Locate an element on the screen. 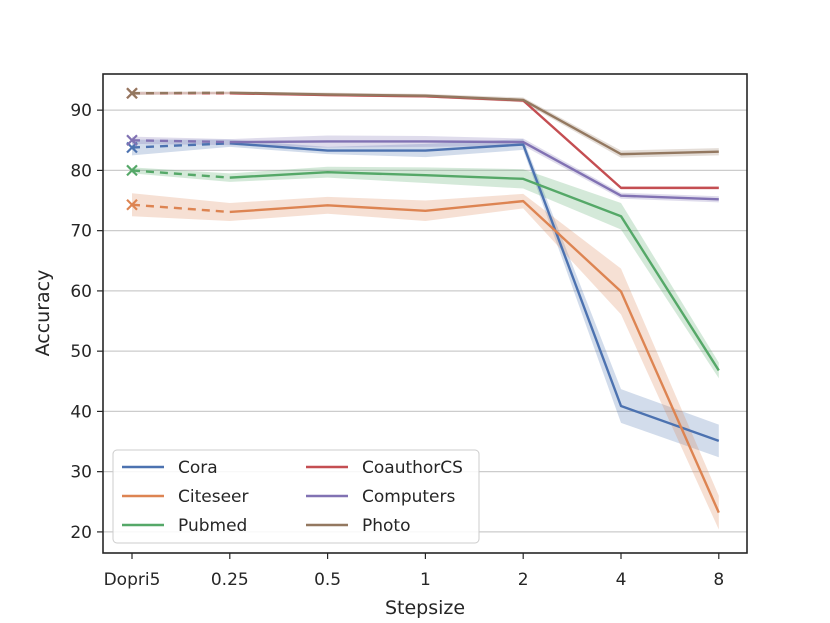 The image size is (830, 623). y-tick-label-40: 40 is located at coordinates (81, 412).